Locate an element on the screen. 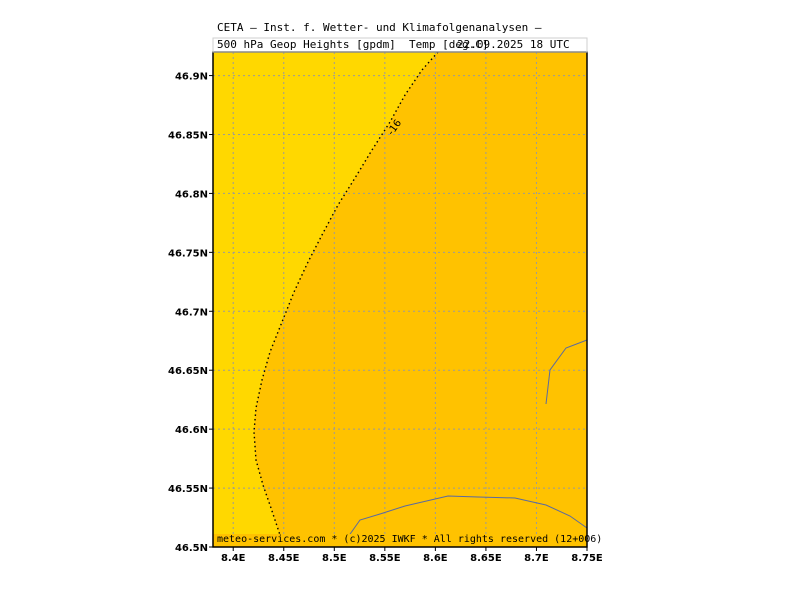  title-box is located at coordinates (400, 45).